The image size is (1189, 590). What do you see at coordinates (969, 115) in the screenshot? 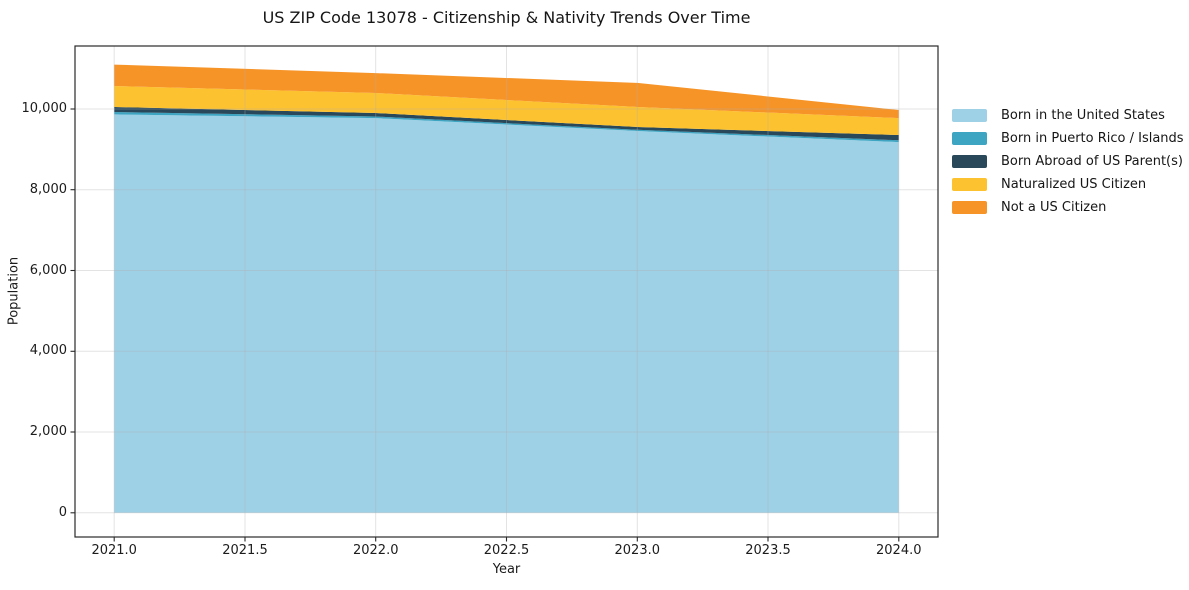
I see `legend-swatch-born-in-the-united-states` at bounding box center [969, 115].